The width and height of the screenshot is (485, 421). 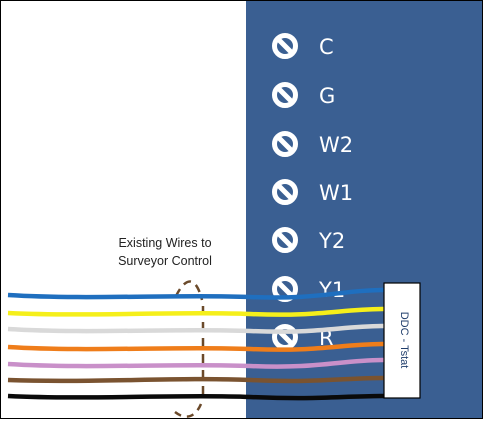 I want to click on terminal-label: Y1, so click(x=331, y=290).